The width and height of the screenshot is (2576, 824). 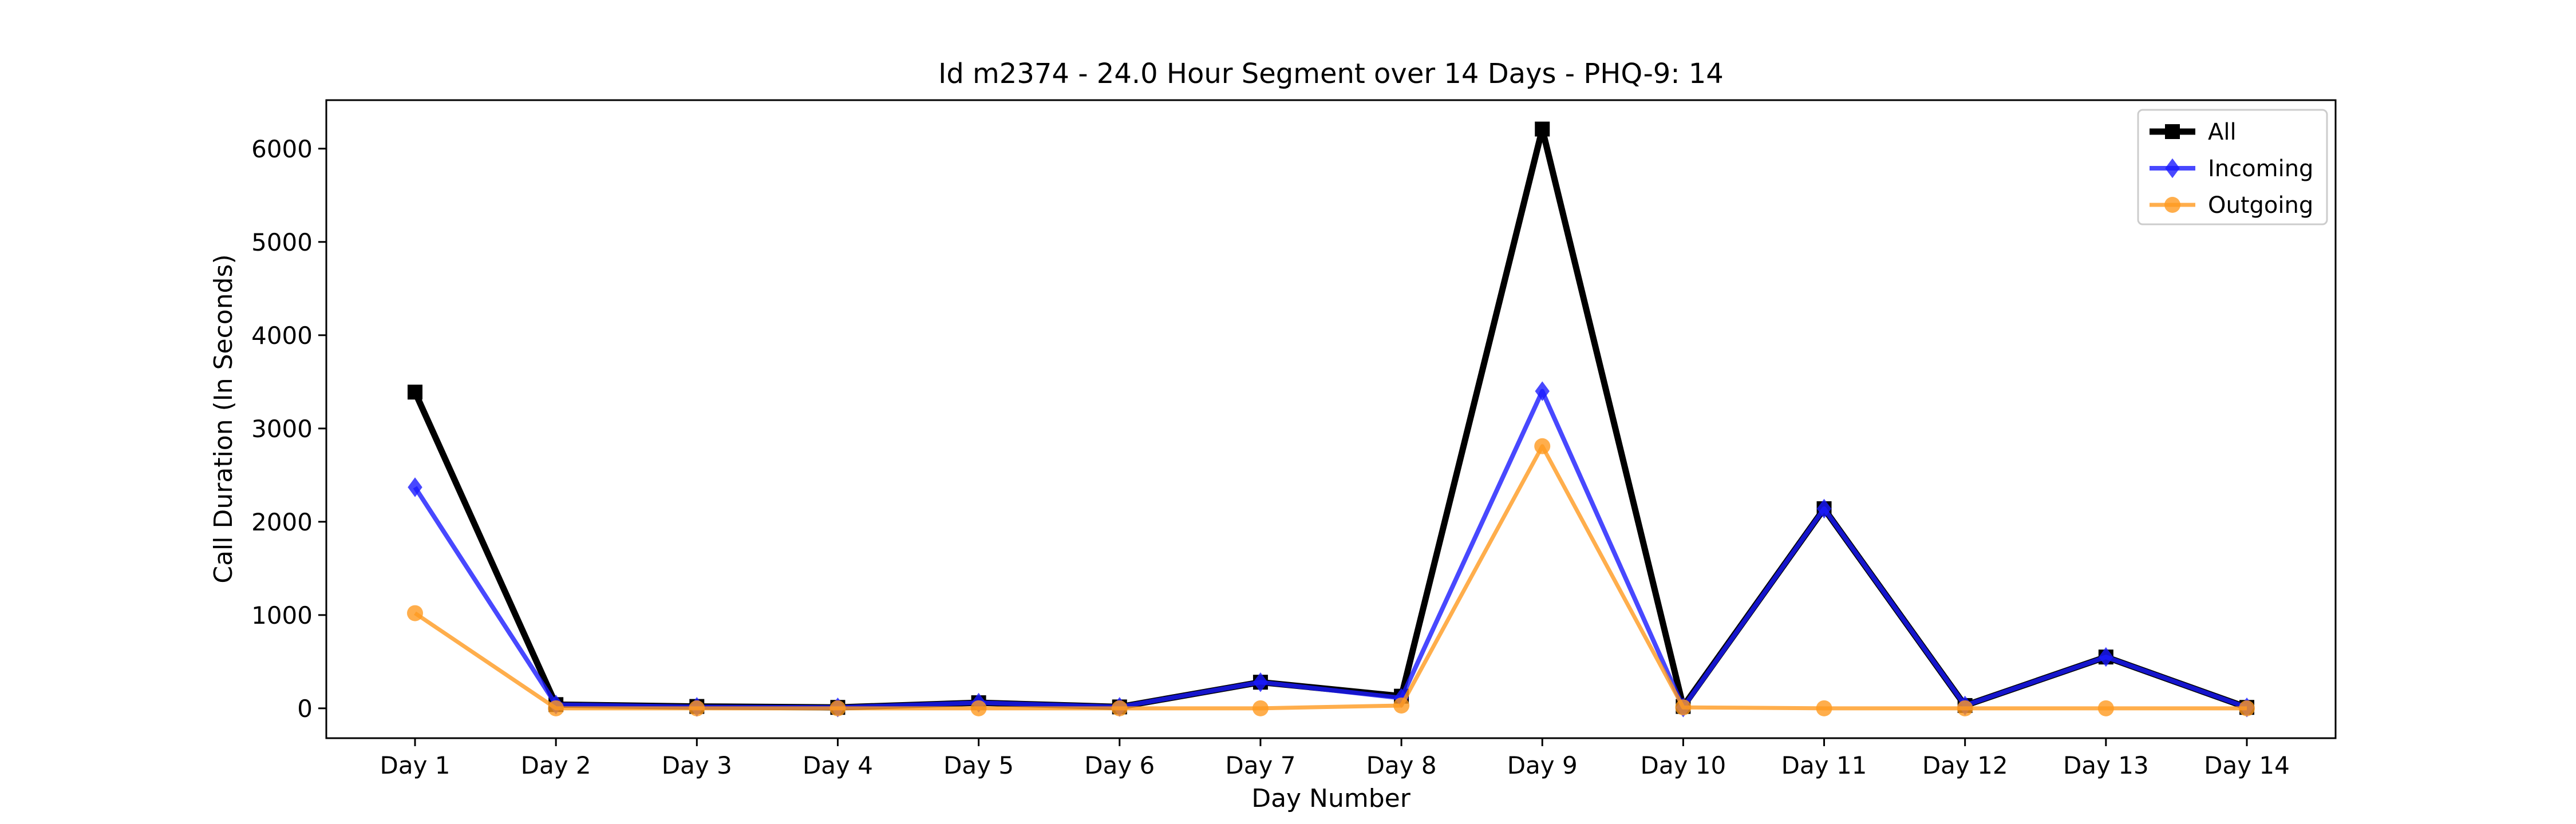 What do you see at coordinates (2260, 169) in the screenshot?
I see `legend-label-incoming: Incoming` at bounding box center [2260, 169].